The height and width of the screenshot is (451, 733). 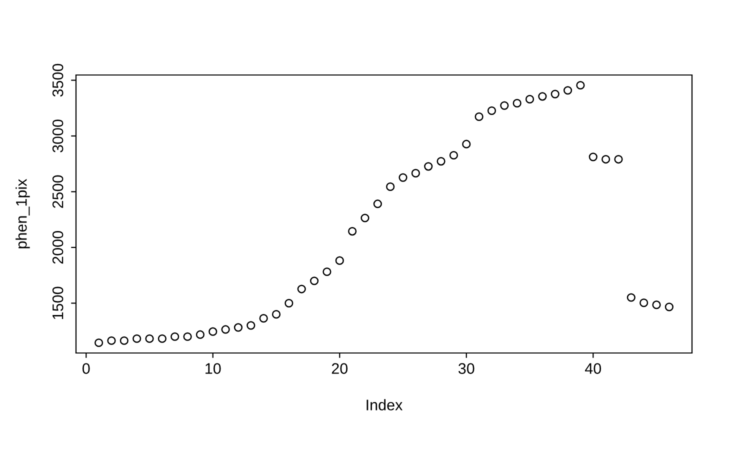 What do you see at coordinates (384, 404) in the screenshot?
I see `x-axis-title: Index` at bounding box center [384, 404].